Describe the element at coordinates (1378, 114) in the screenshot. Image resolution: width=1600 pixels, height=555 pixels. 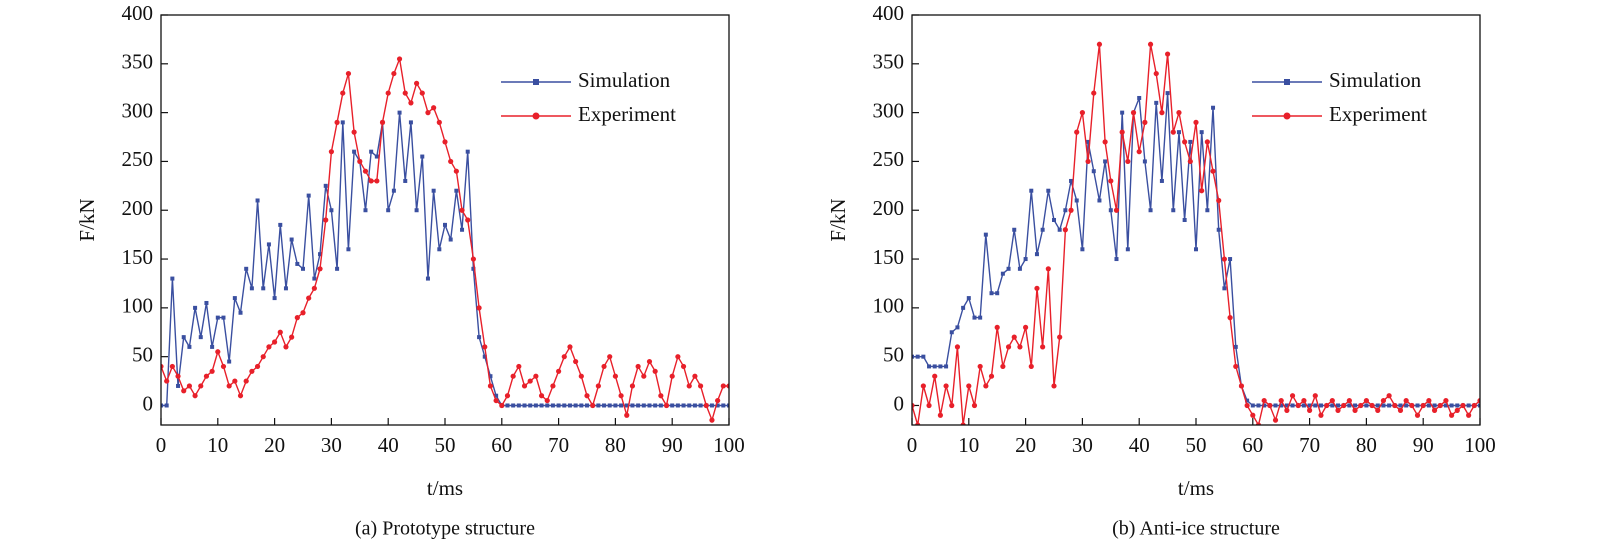
I see `legend-label: Experiment` at that location.